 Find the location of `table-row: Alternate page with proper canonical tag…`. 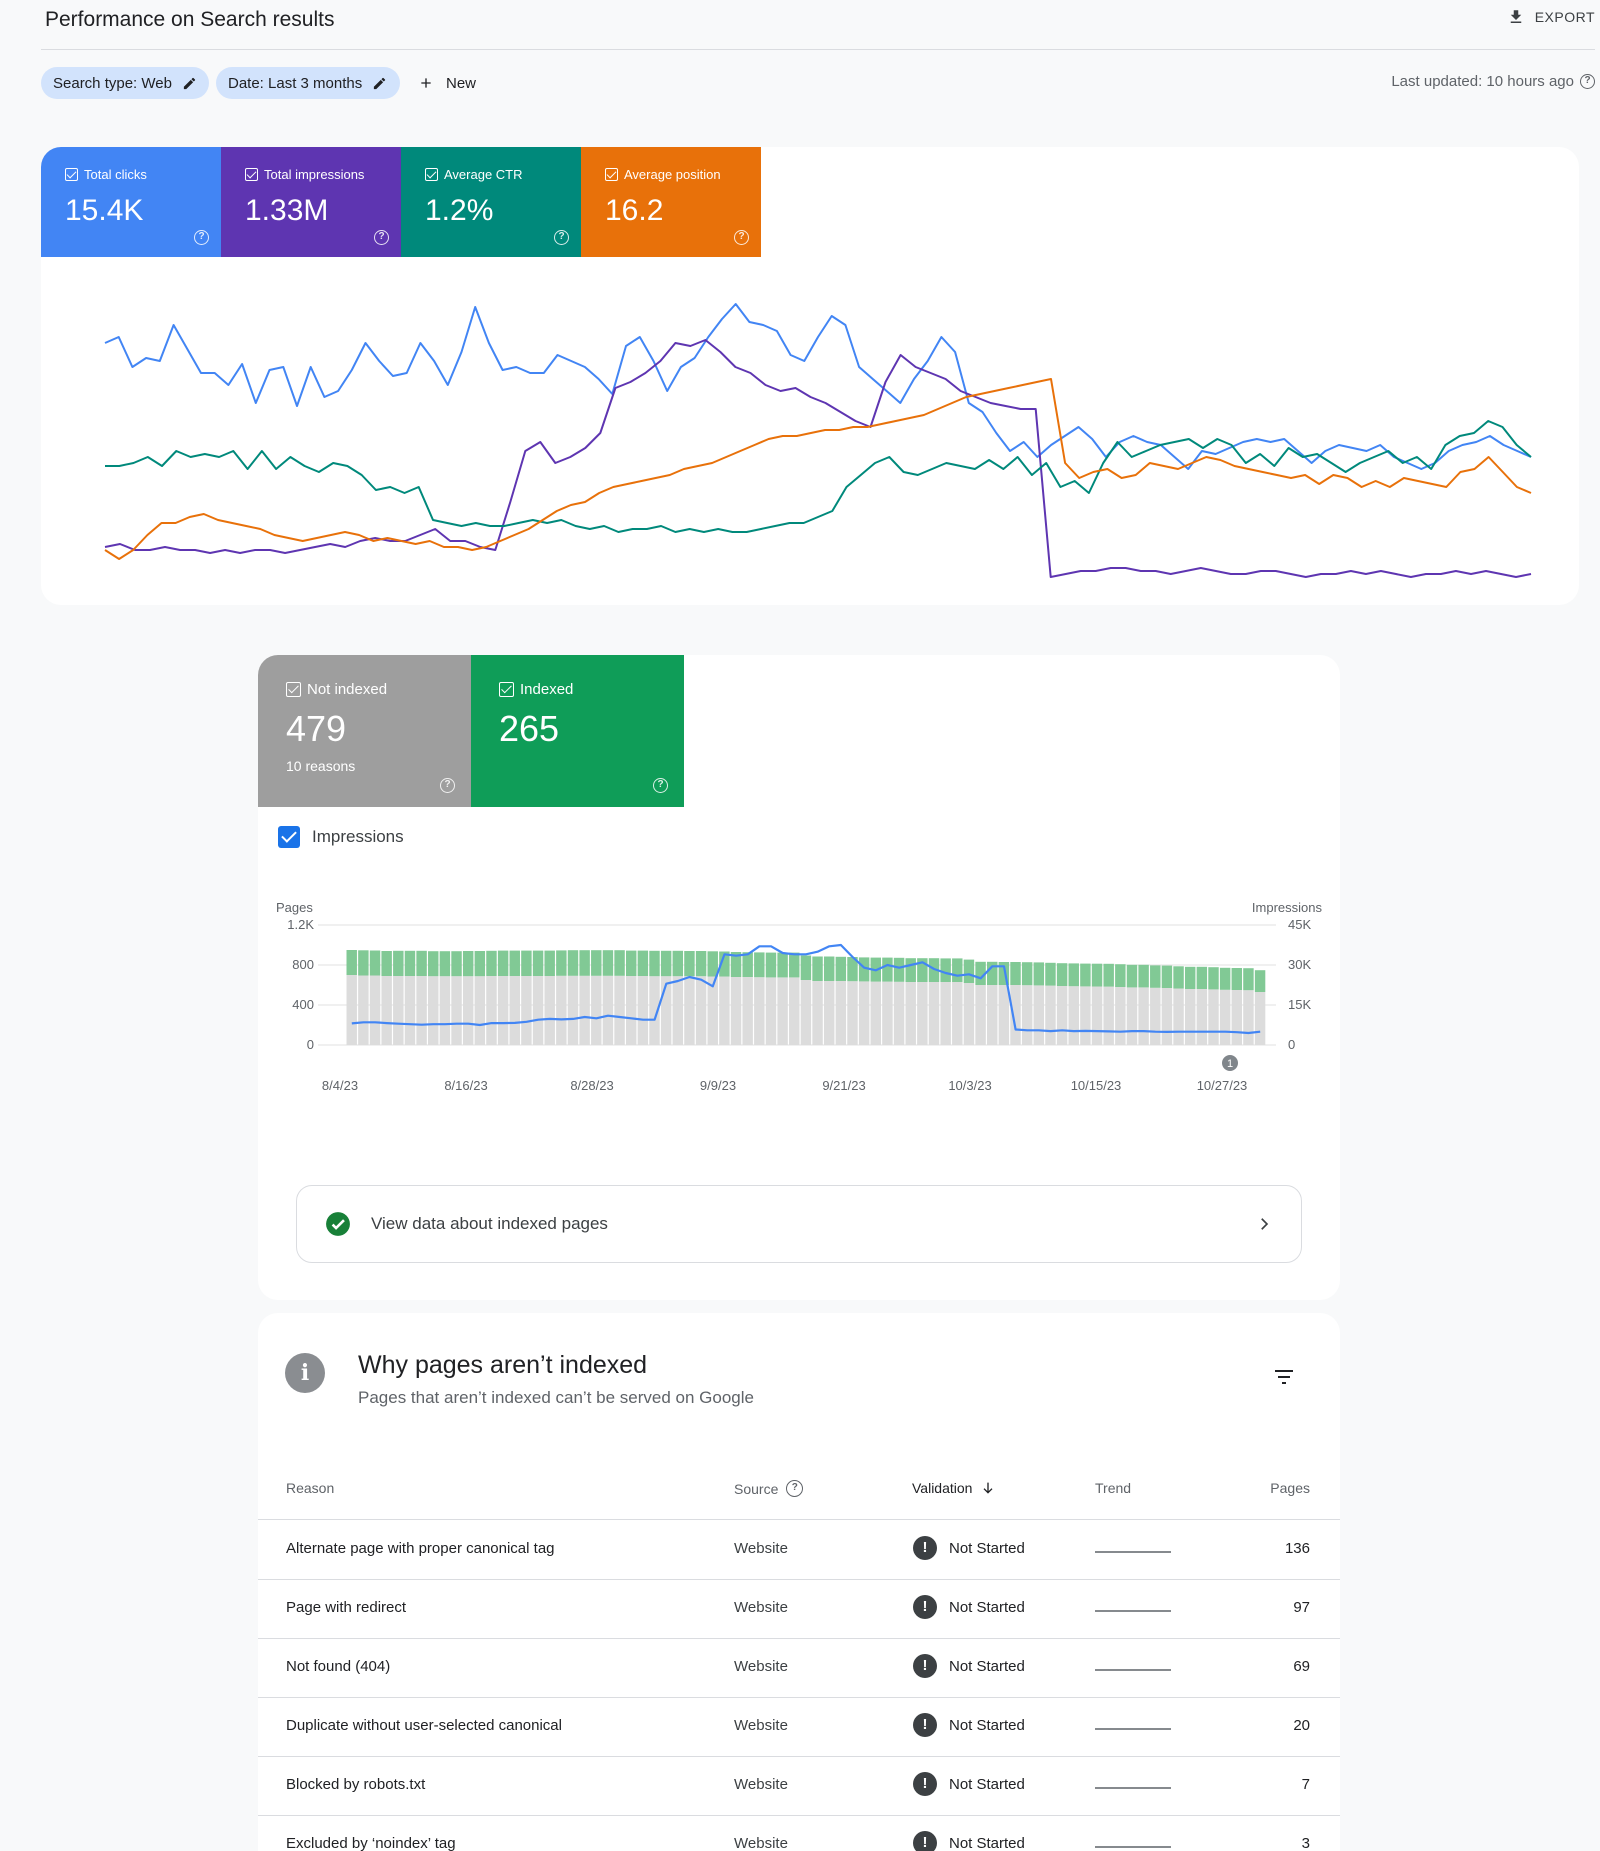

table-row: Alternate page with proper canonical tag… is located at coordinates (799, 1550).